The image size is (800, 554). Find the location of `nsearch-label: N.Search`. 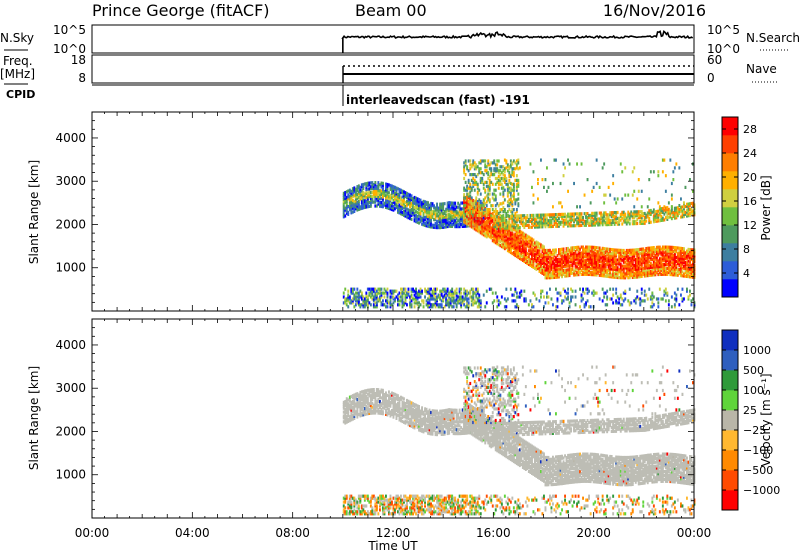

nsearch-label: N.Search is located at coordinates (773, 38).